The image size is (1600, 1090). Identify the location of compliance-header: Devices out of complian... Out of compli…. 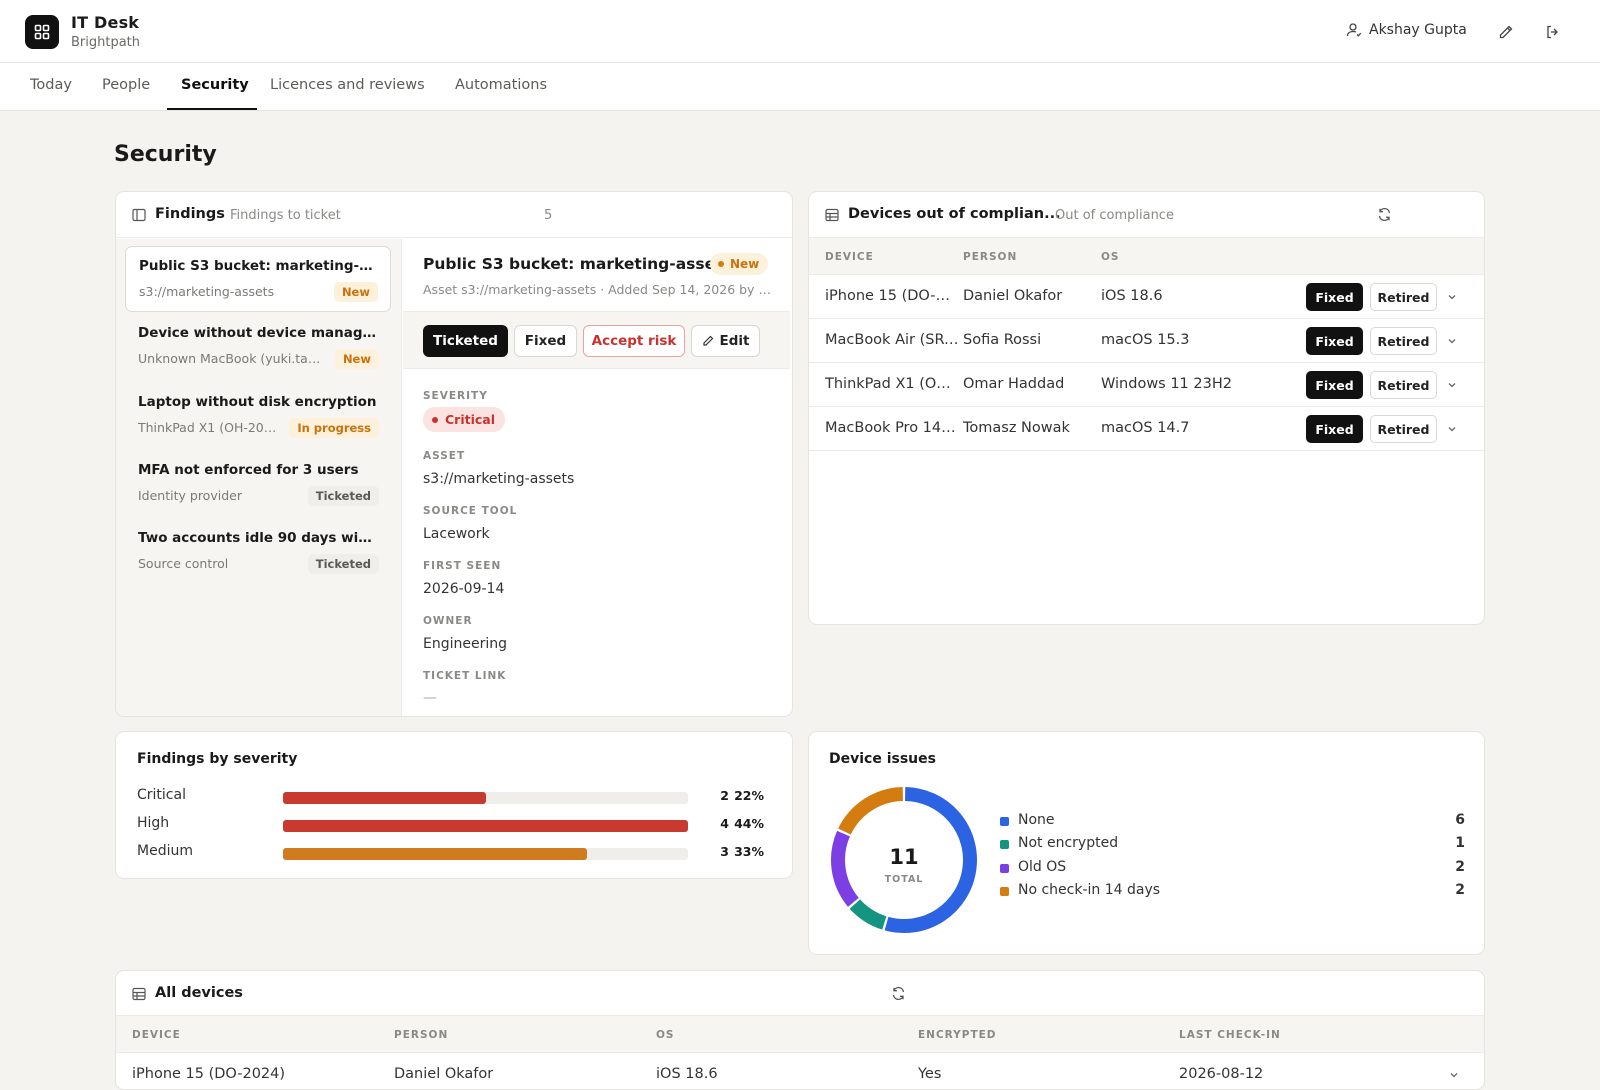
(1146, 215).